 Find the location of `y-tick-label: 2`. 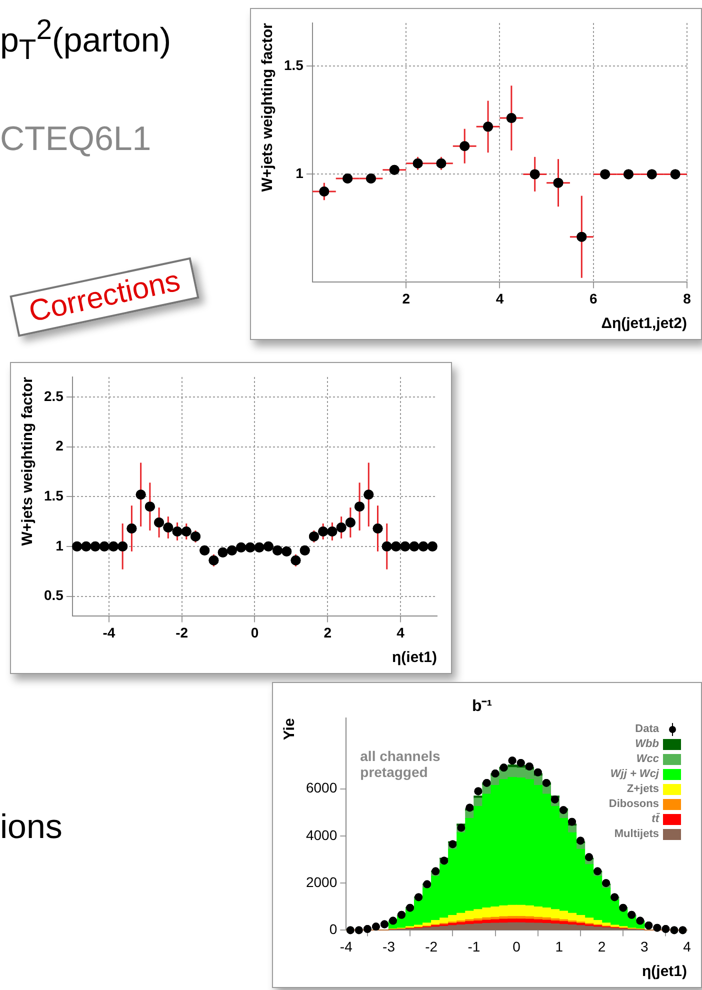

y-tick-label: 2 is located at coordinates (60, 446).